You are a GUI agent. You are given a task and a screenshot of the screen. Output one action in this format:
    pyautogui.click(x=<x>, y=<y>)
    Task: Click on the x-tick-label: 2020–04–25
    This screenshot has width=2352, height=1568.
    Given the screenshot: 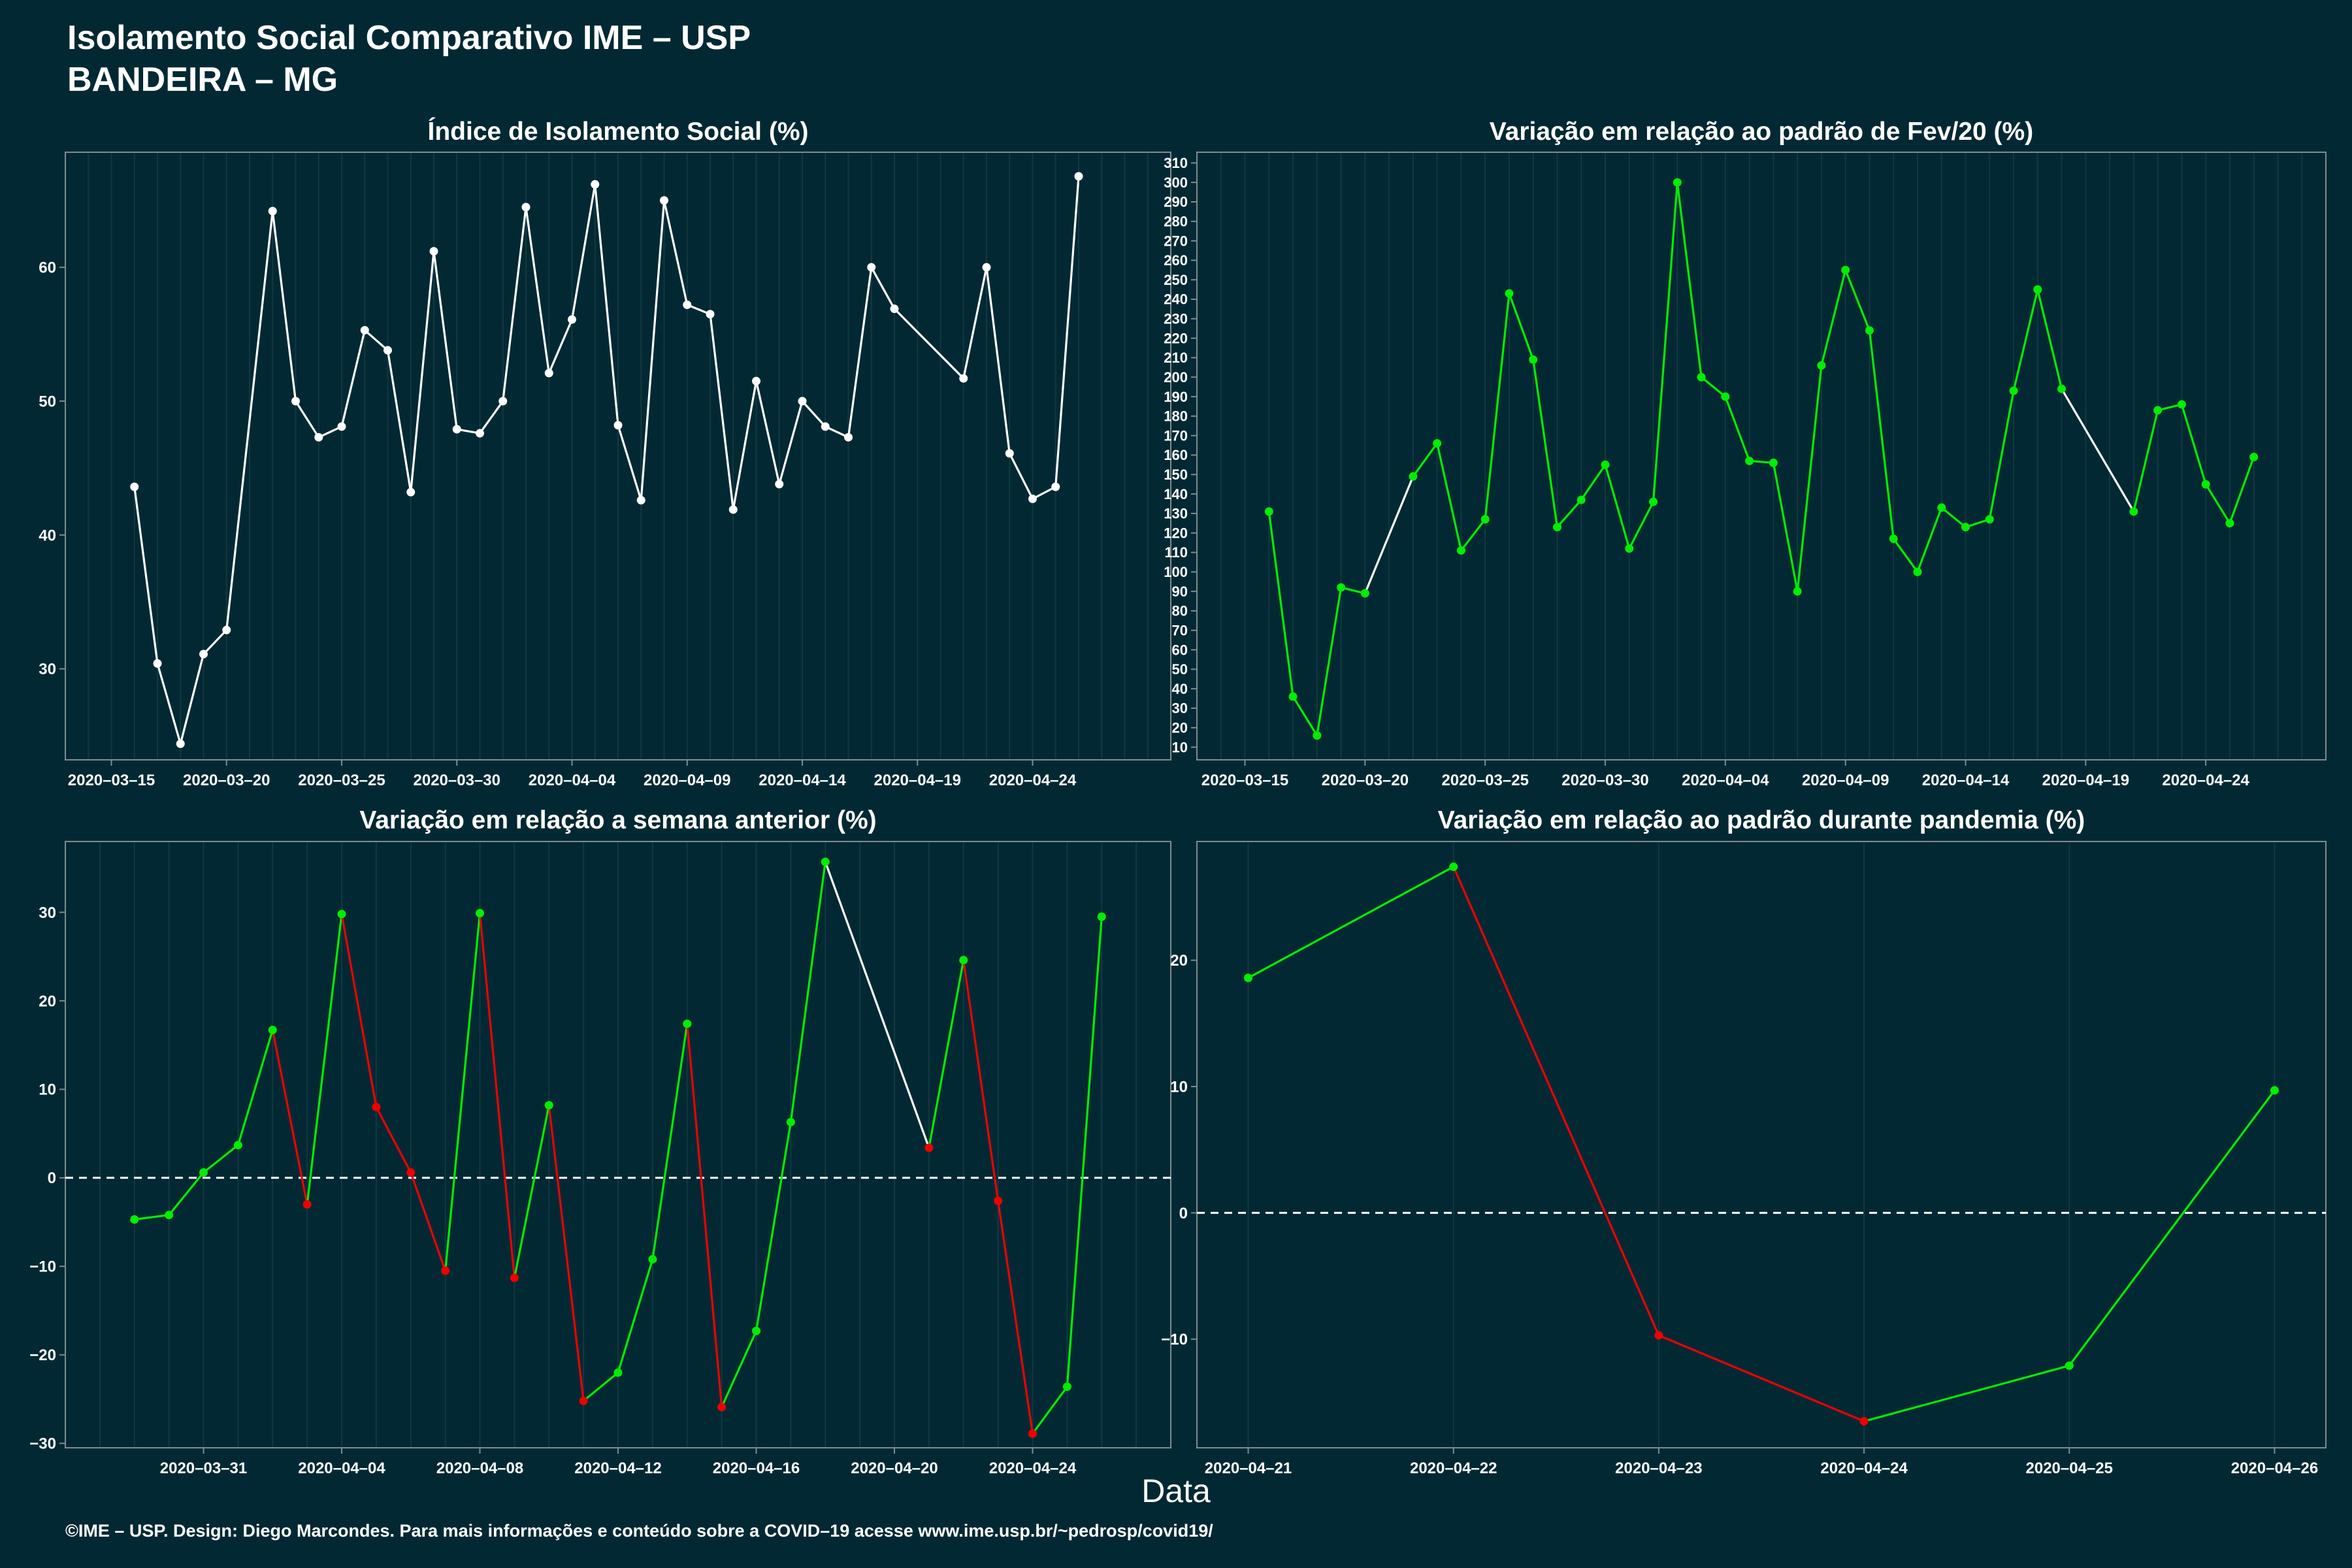 What is the action you would take?
    pyautogui.click(x=2069, y=1468)
    